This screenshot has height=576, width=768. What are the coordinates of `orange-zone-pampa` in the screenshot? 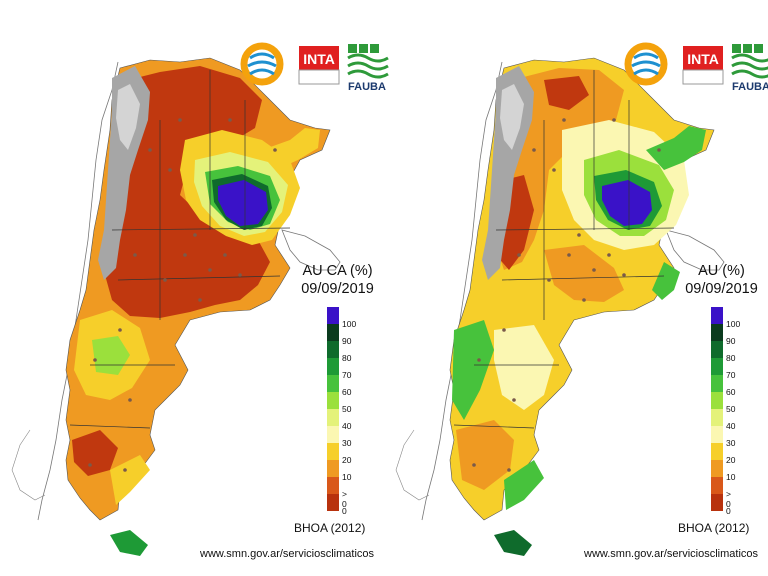 It's located at (584, 273).